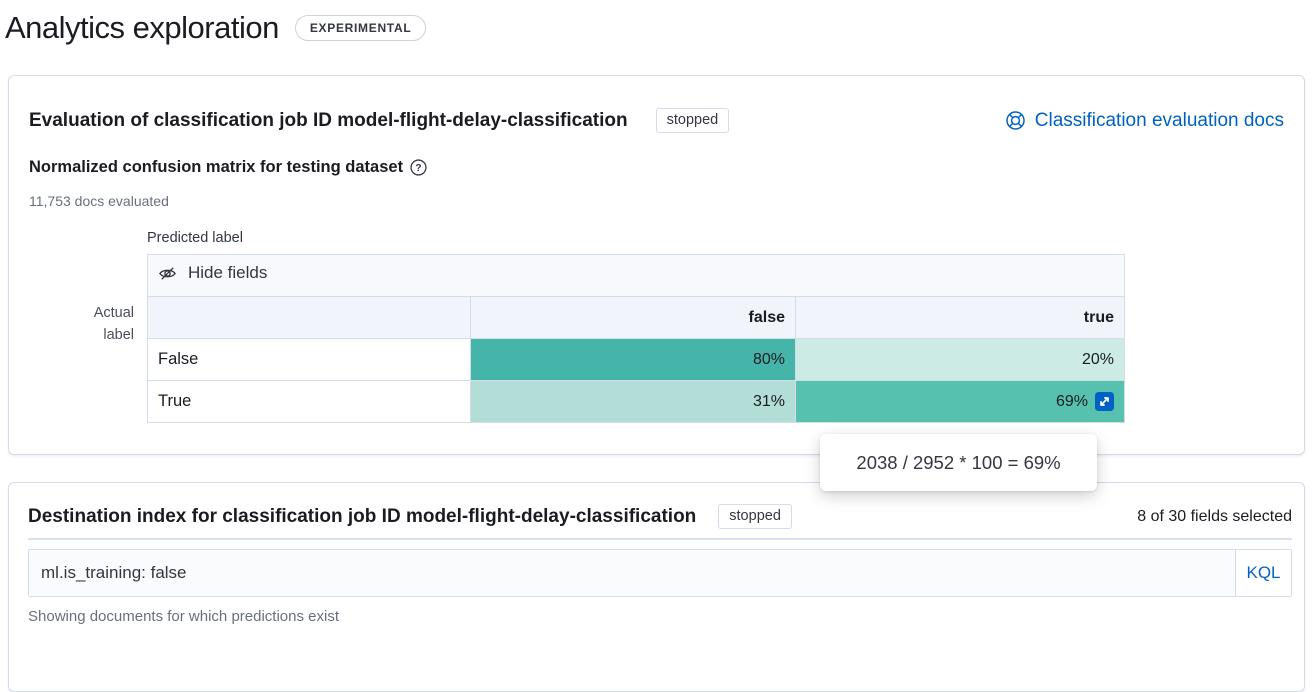 Image resolution: width=1313 pixels, height=692 pixels. I want to click on matrix-cell-true-true: 69%, so click(960, 401).